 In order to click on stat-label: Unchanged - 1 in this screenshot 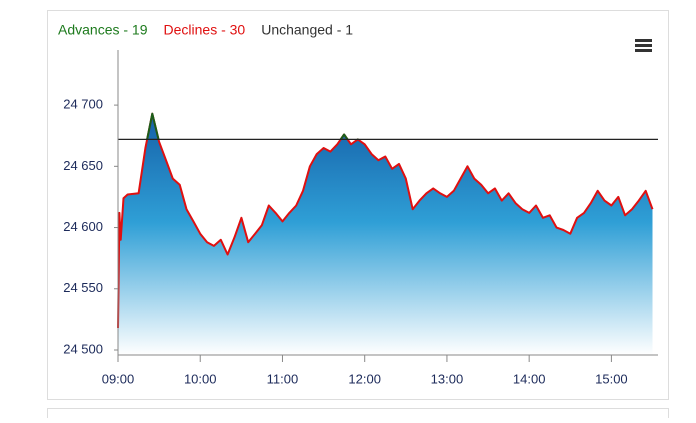, I will do `click(307, 30)`.